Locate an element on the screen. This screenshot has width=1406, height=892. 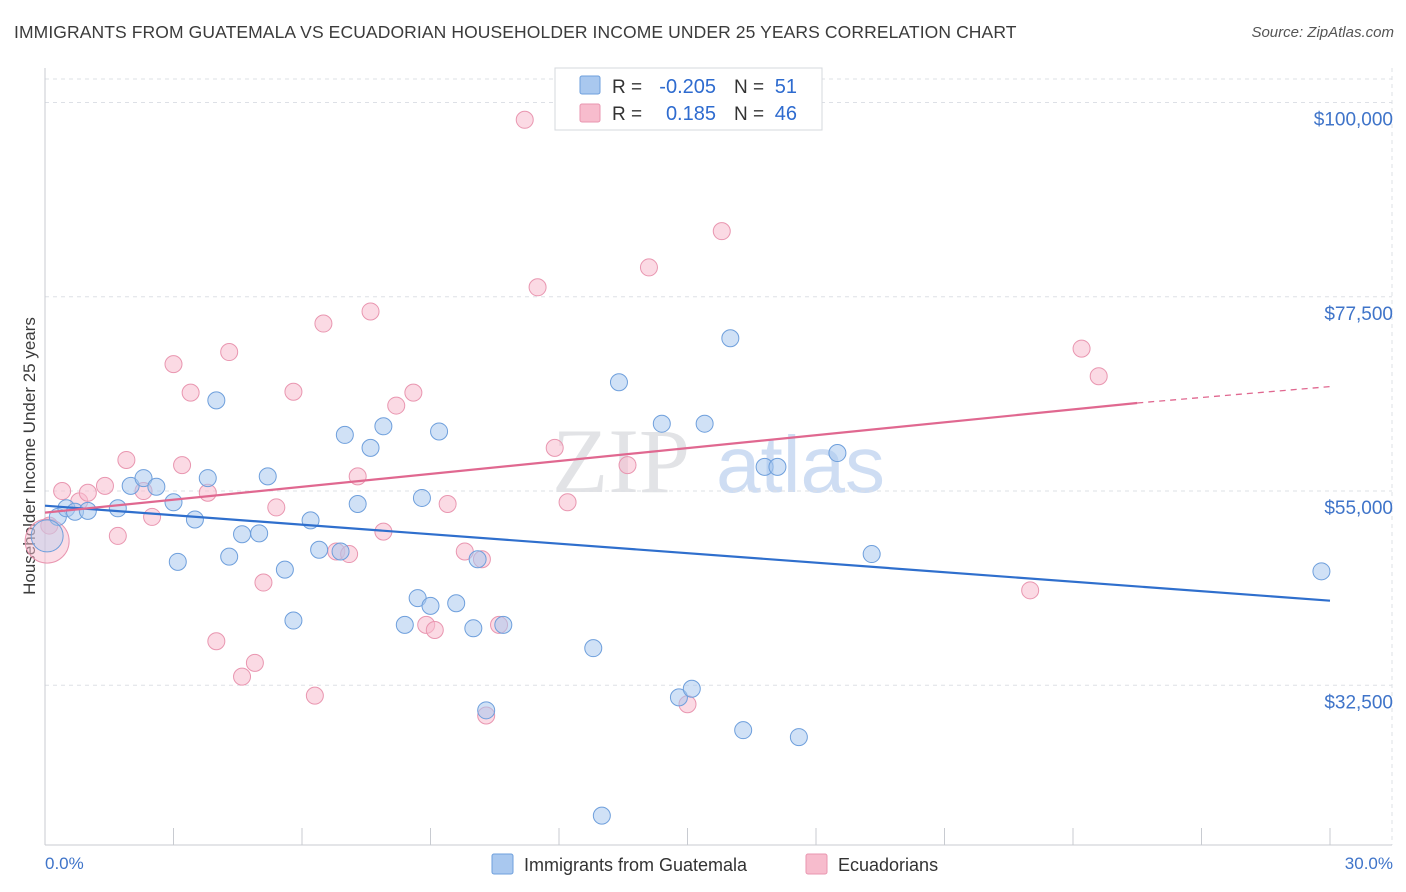
series-legend: Immigrants from Guatemala Ecuadorians is located at coordinates (714, 864).